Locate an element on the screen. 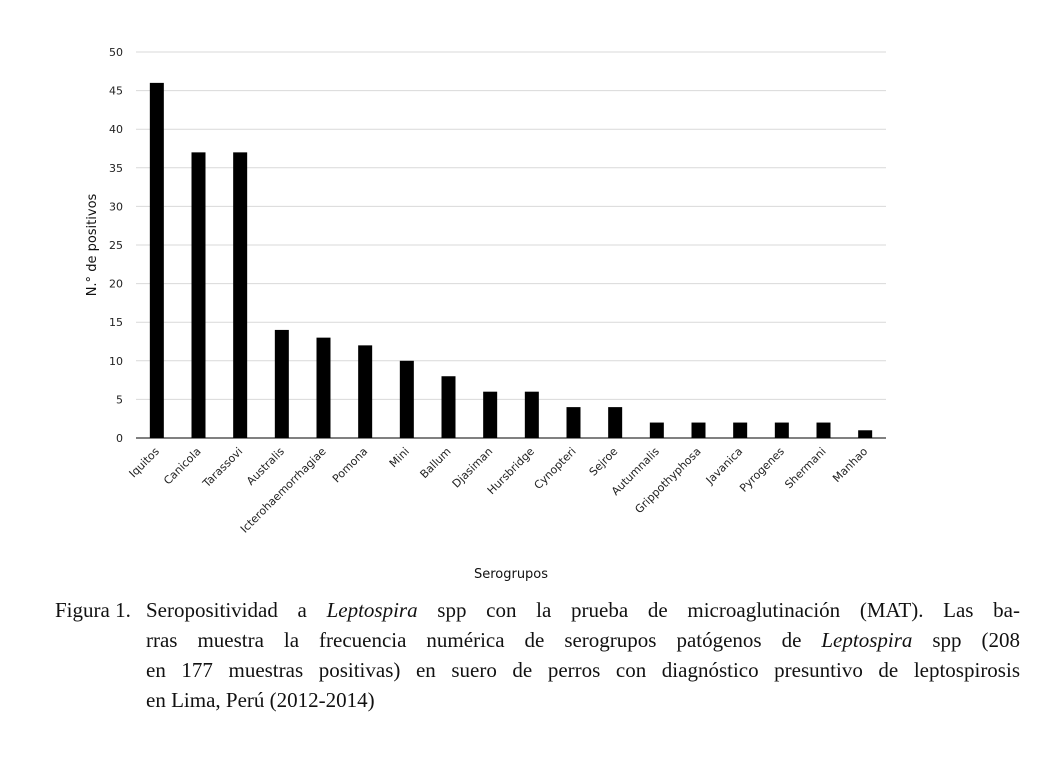 The height and width of the screenshot is (757, 1047). x-tick-label: Shermani is located at coordinates (805, 468).